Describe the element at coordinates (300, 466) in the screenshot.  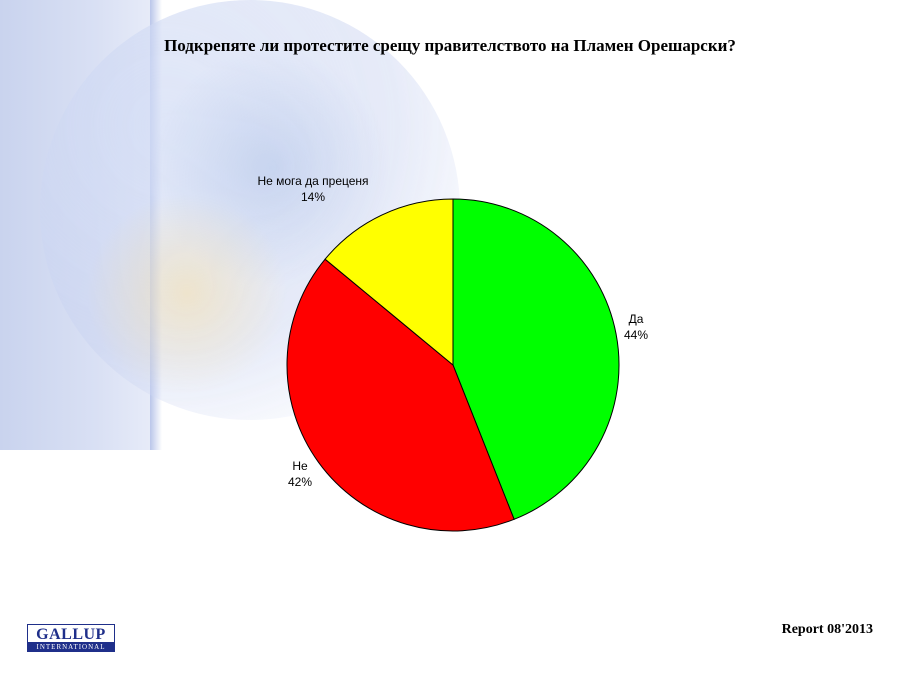
I see `slice-label-2: Не` at that location.